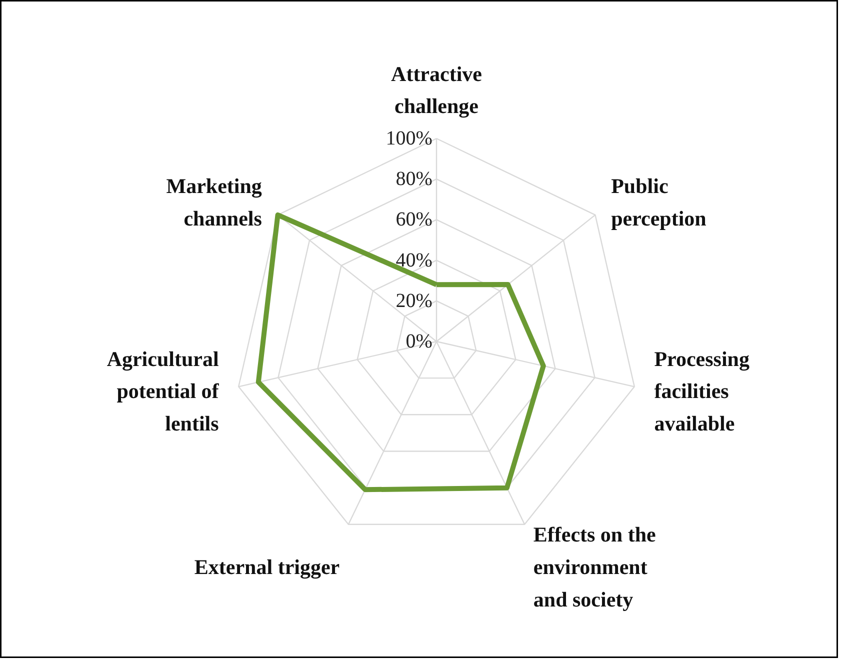 This screenshot has height=662, width=842. I want to click on spoke-label: Processing facilities available, so click(702, 391).